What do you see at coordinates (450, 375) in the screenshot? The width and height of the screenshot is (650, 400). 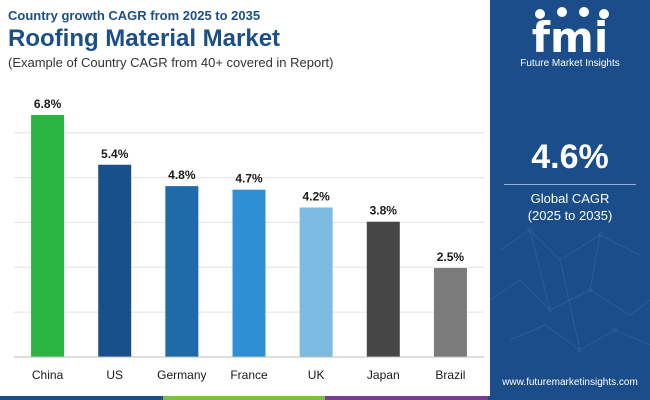 I see `tick-label-brazil: Brazil` at bounding box center [450, 375].